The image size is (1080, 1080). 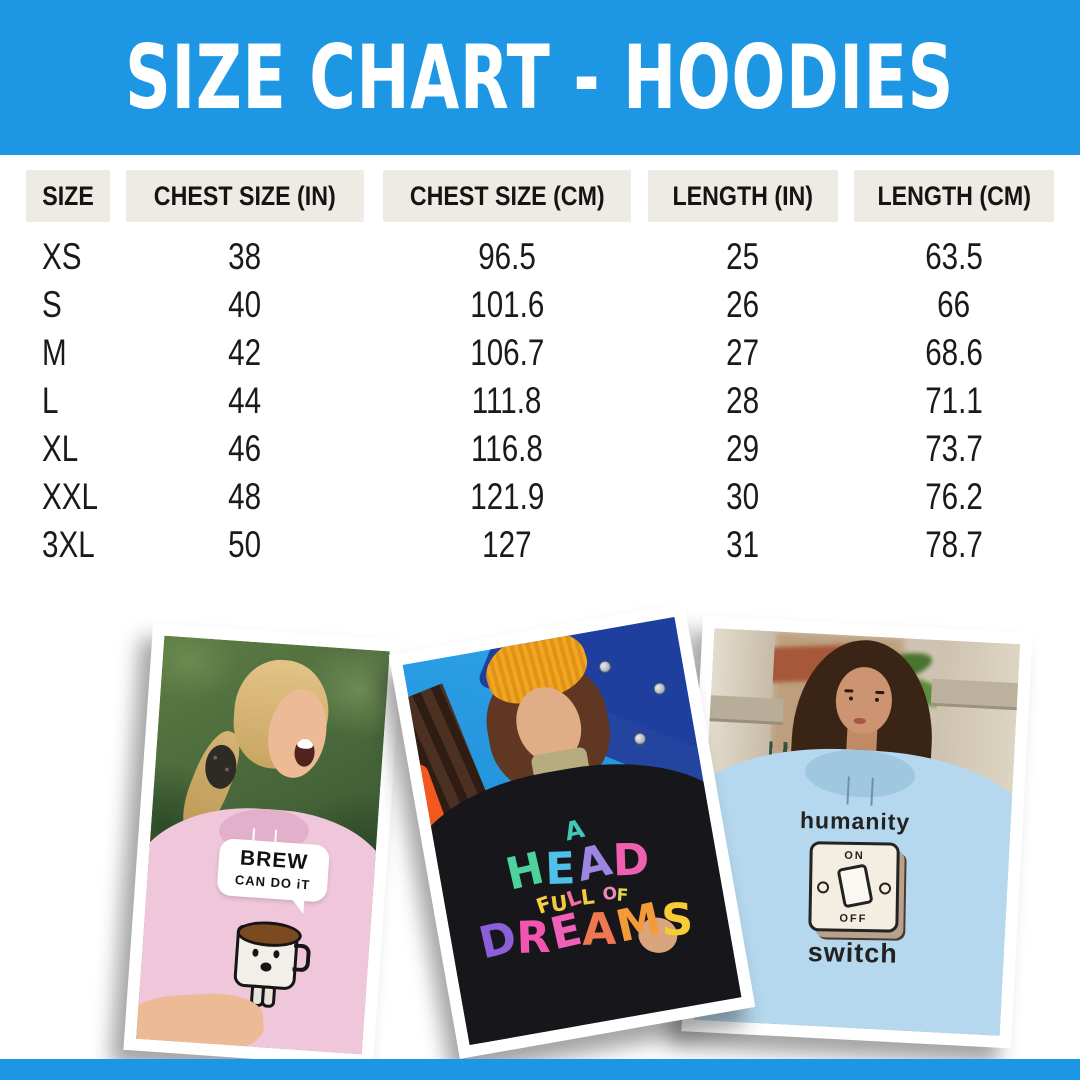 I want to click on woman-arm, so click(x=201, y=1022).